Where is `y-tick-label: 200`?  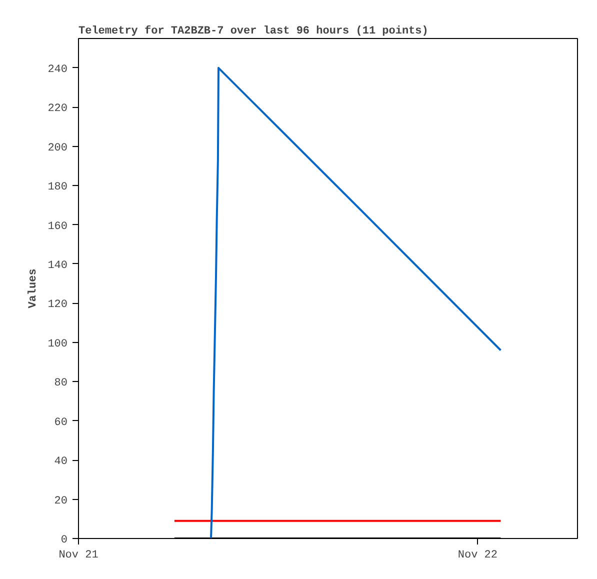
y-tick-label: 200 is located at coordinates (58, 148).